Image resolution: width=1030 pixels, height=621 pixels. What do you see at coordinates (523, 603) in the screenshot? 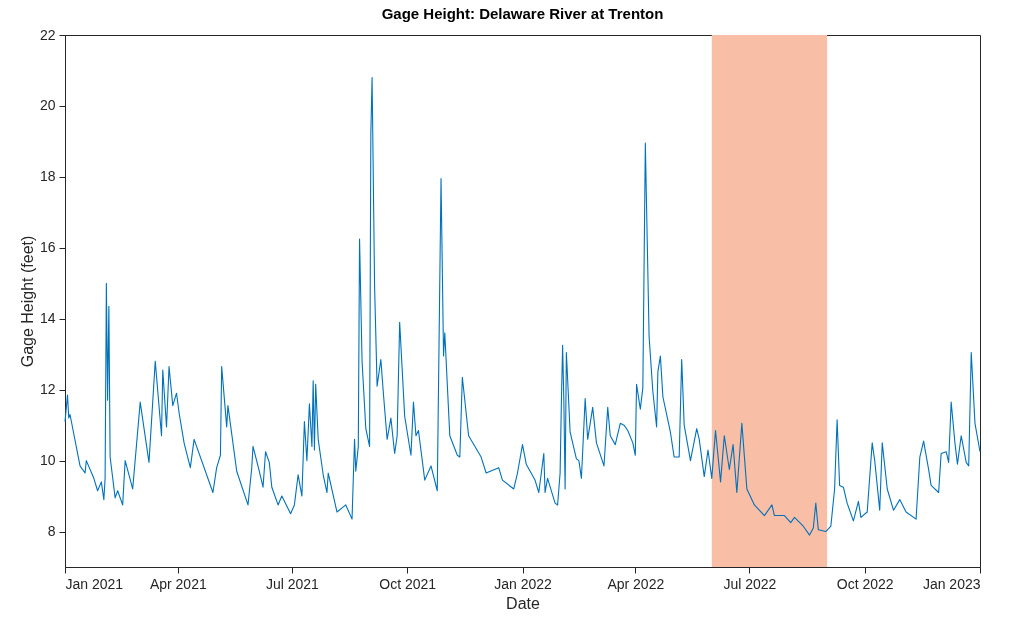
I see `x-axis-title: Date` at bounding box center [523, 603].